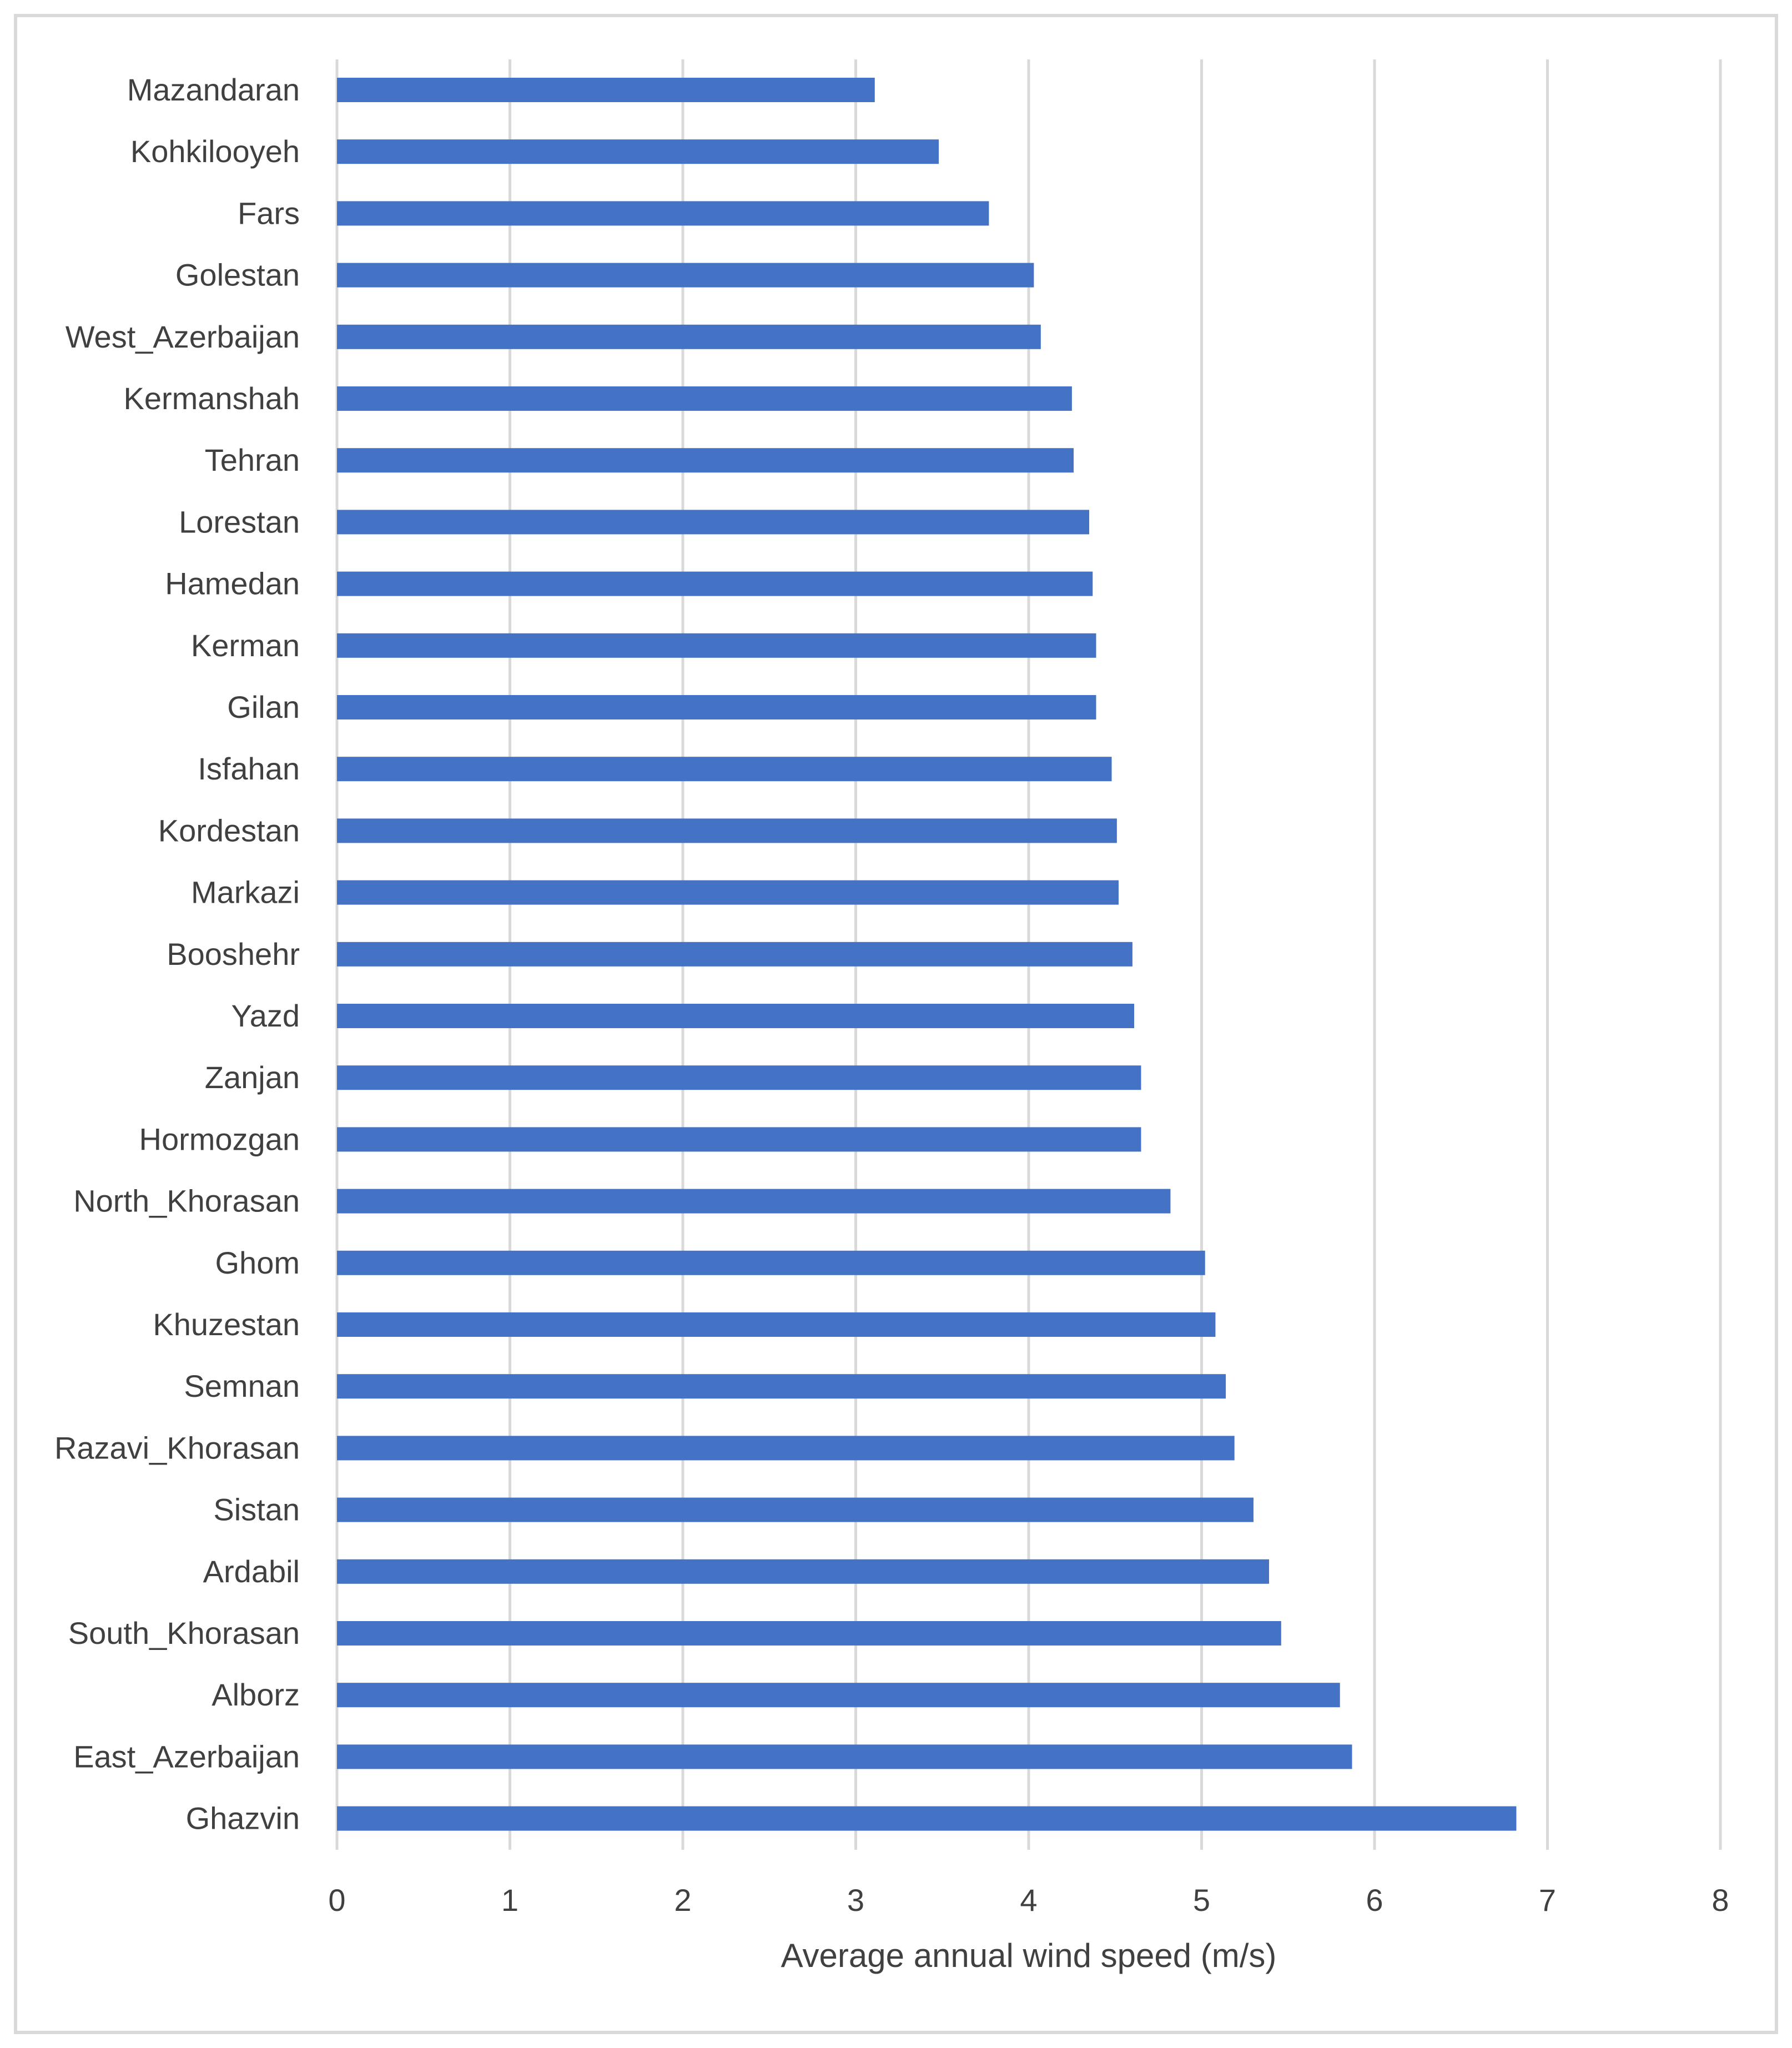 This screenshot has height=2048, width=1792. Describe the element at coordinates (337, 1900) in the screenshot. I see `x-tick-label: 0` at that location.